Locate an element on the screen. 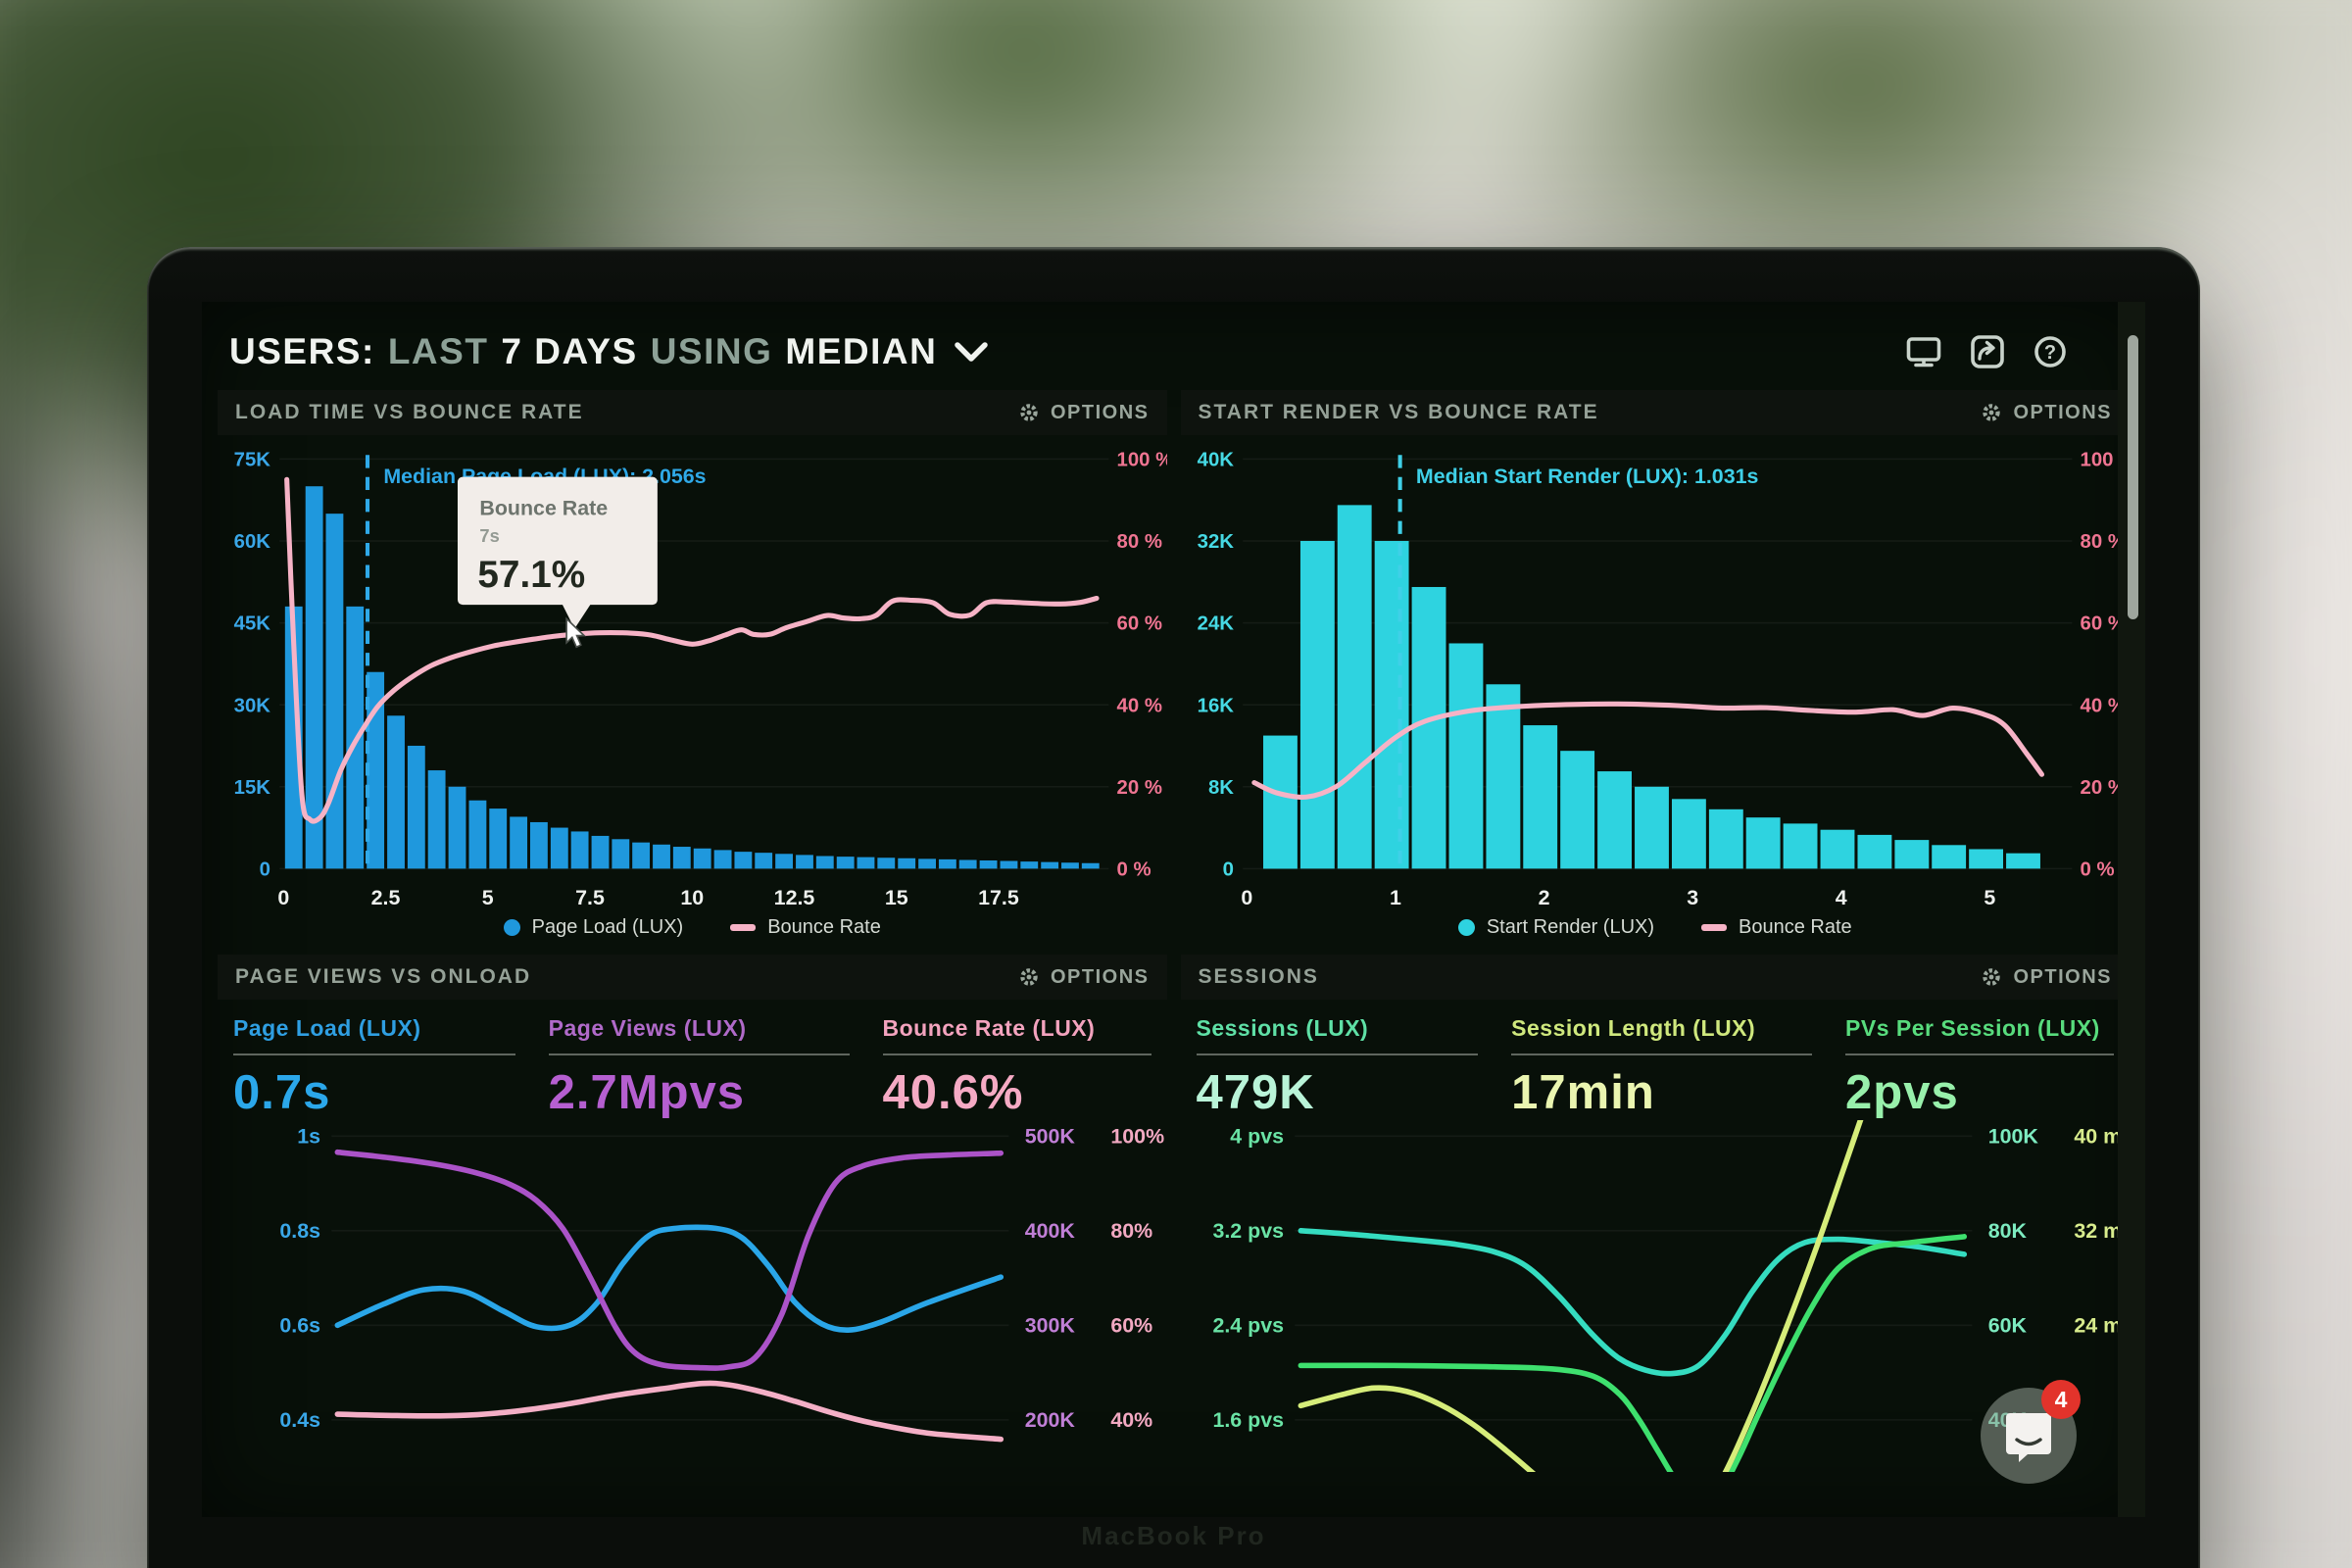 This screenshot has height=1568, width=2352. svg-text: 60K is located at coordinates (253, 542).